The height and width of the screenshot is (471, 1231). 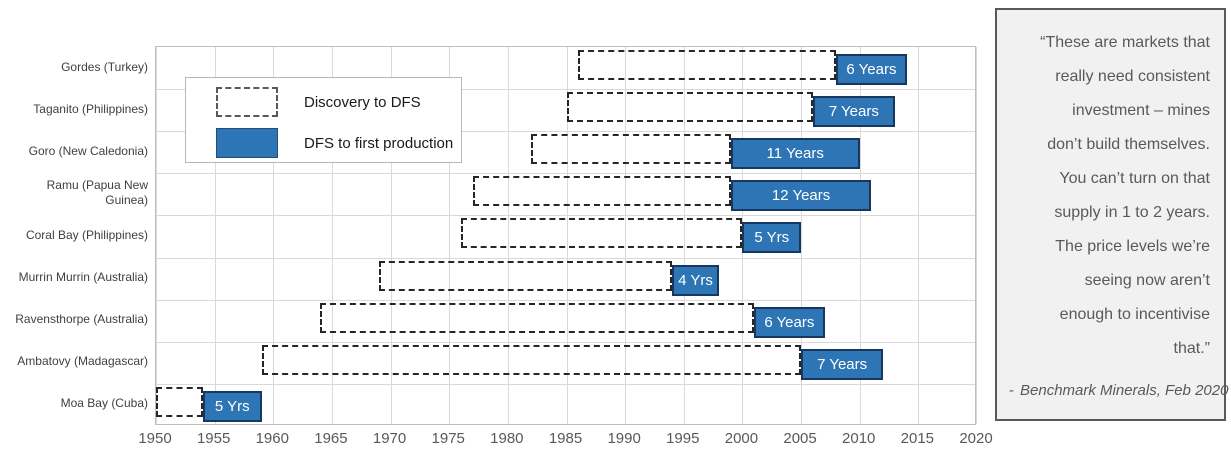 I want to click on quote-line: supply in 1 to 2 years., so click(x=1132, y=212).